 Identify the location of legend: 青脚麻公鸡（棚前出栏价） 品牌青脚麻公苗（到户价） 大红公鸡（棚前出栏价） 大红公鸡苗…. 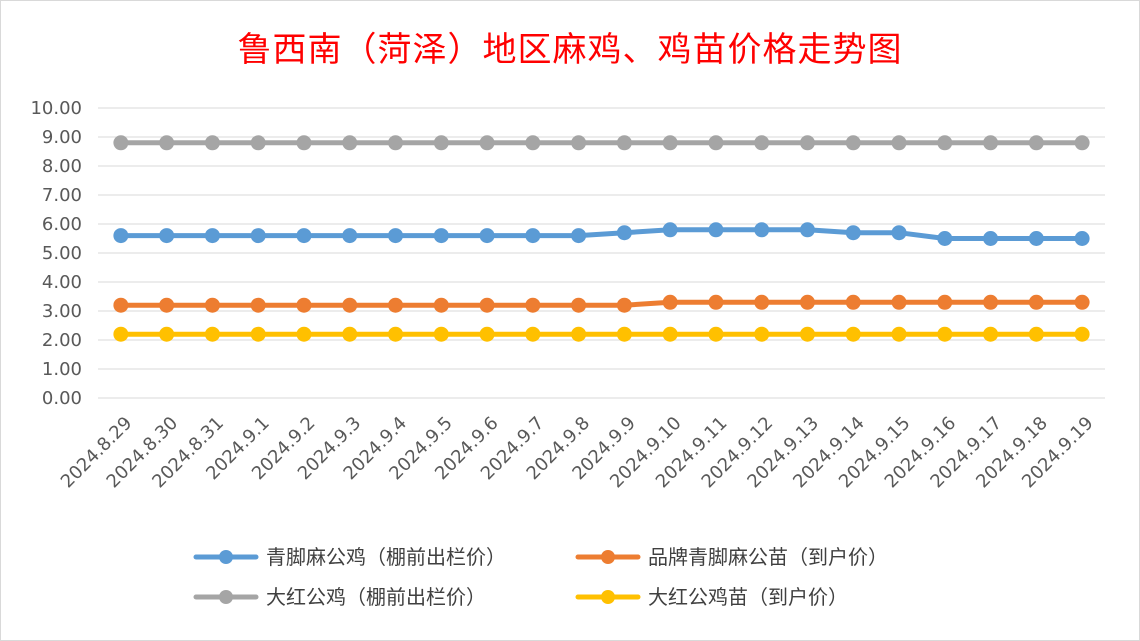
(540, 577).